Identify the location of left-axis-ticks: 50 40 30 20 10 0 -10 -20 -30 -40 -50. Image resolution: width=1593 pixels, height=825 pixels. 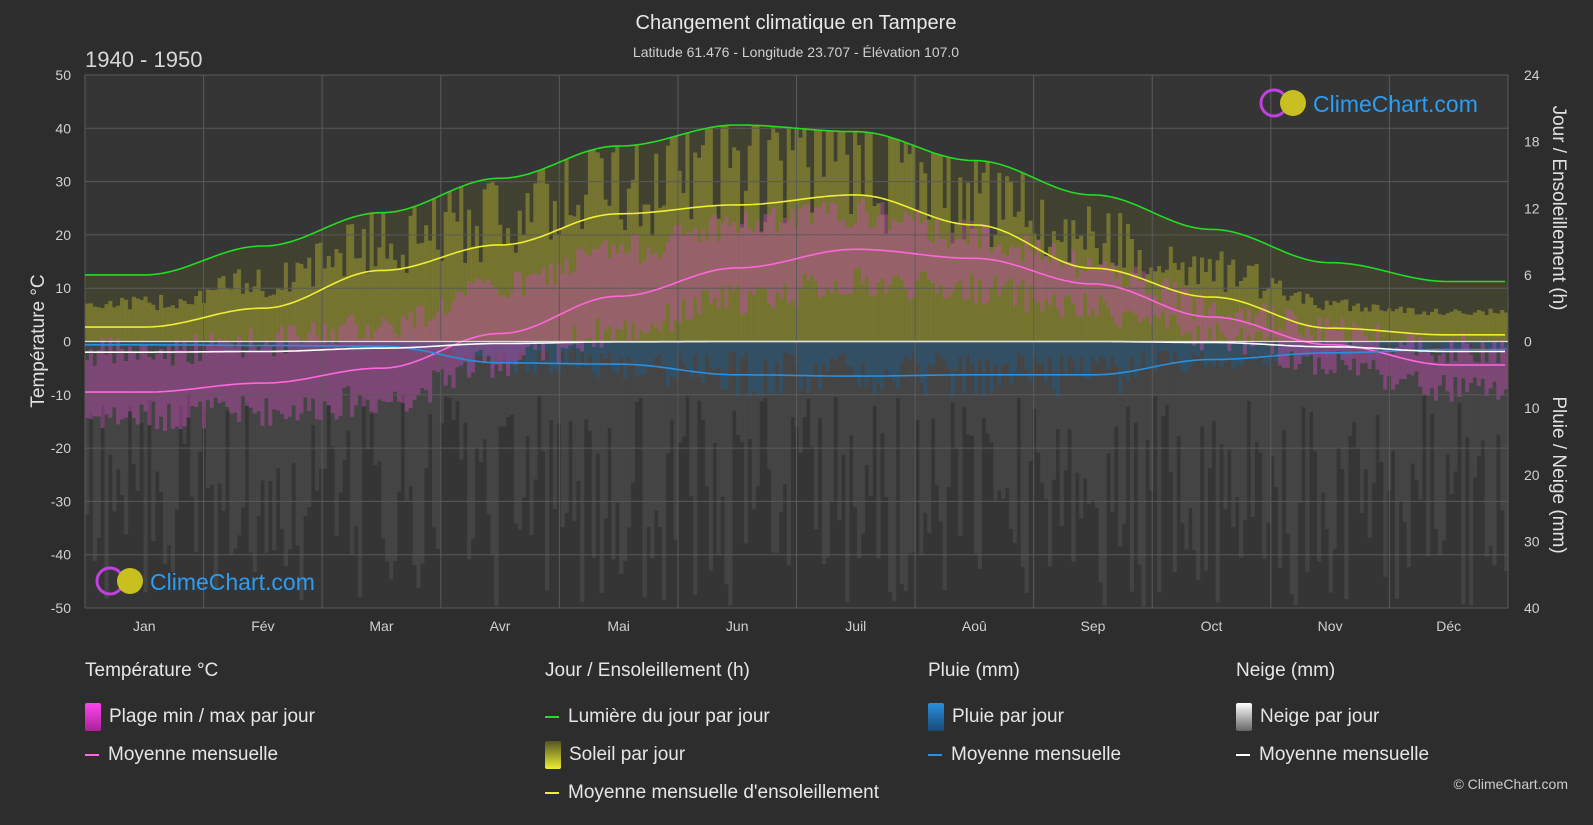
(61, 341).